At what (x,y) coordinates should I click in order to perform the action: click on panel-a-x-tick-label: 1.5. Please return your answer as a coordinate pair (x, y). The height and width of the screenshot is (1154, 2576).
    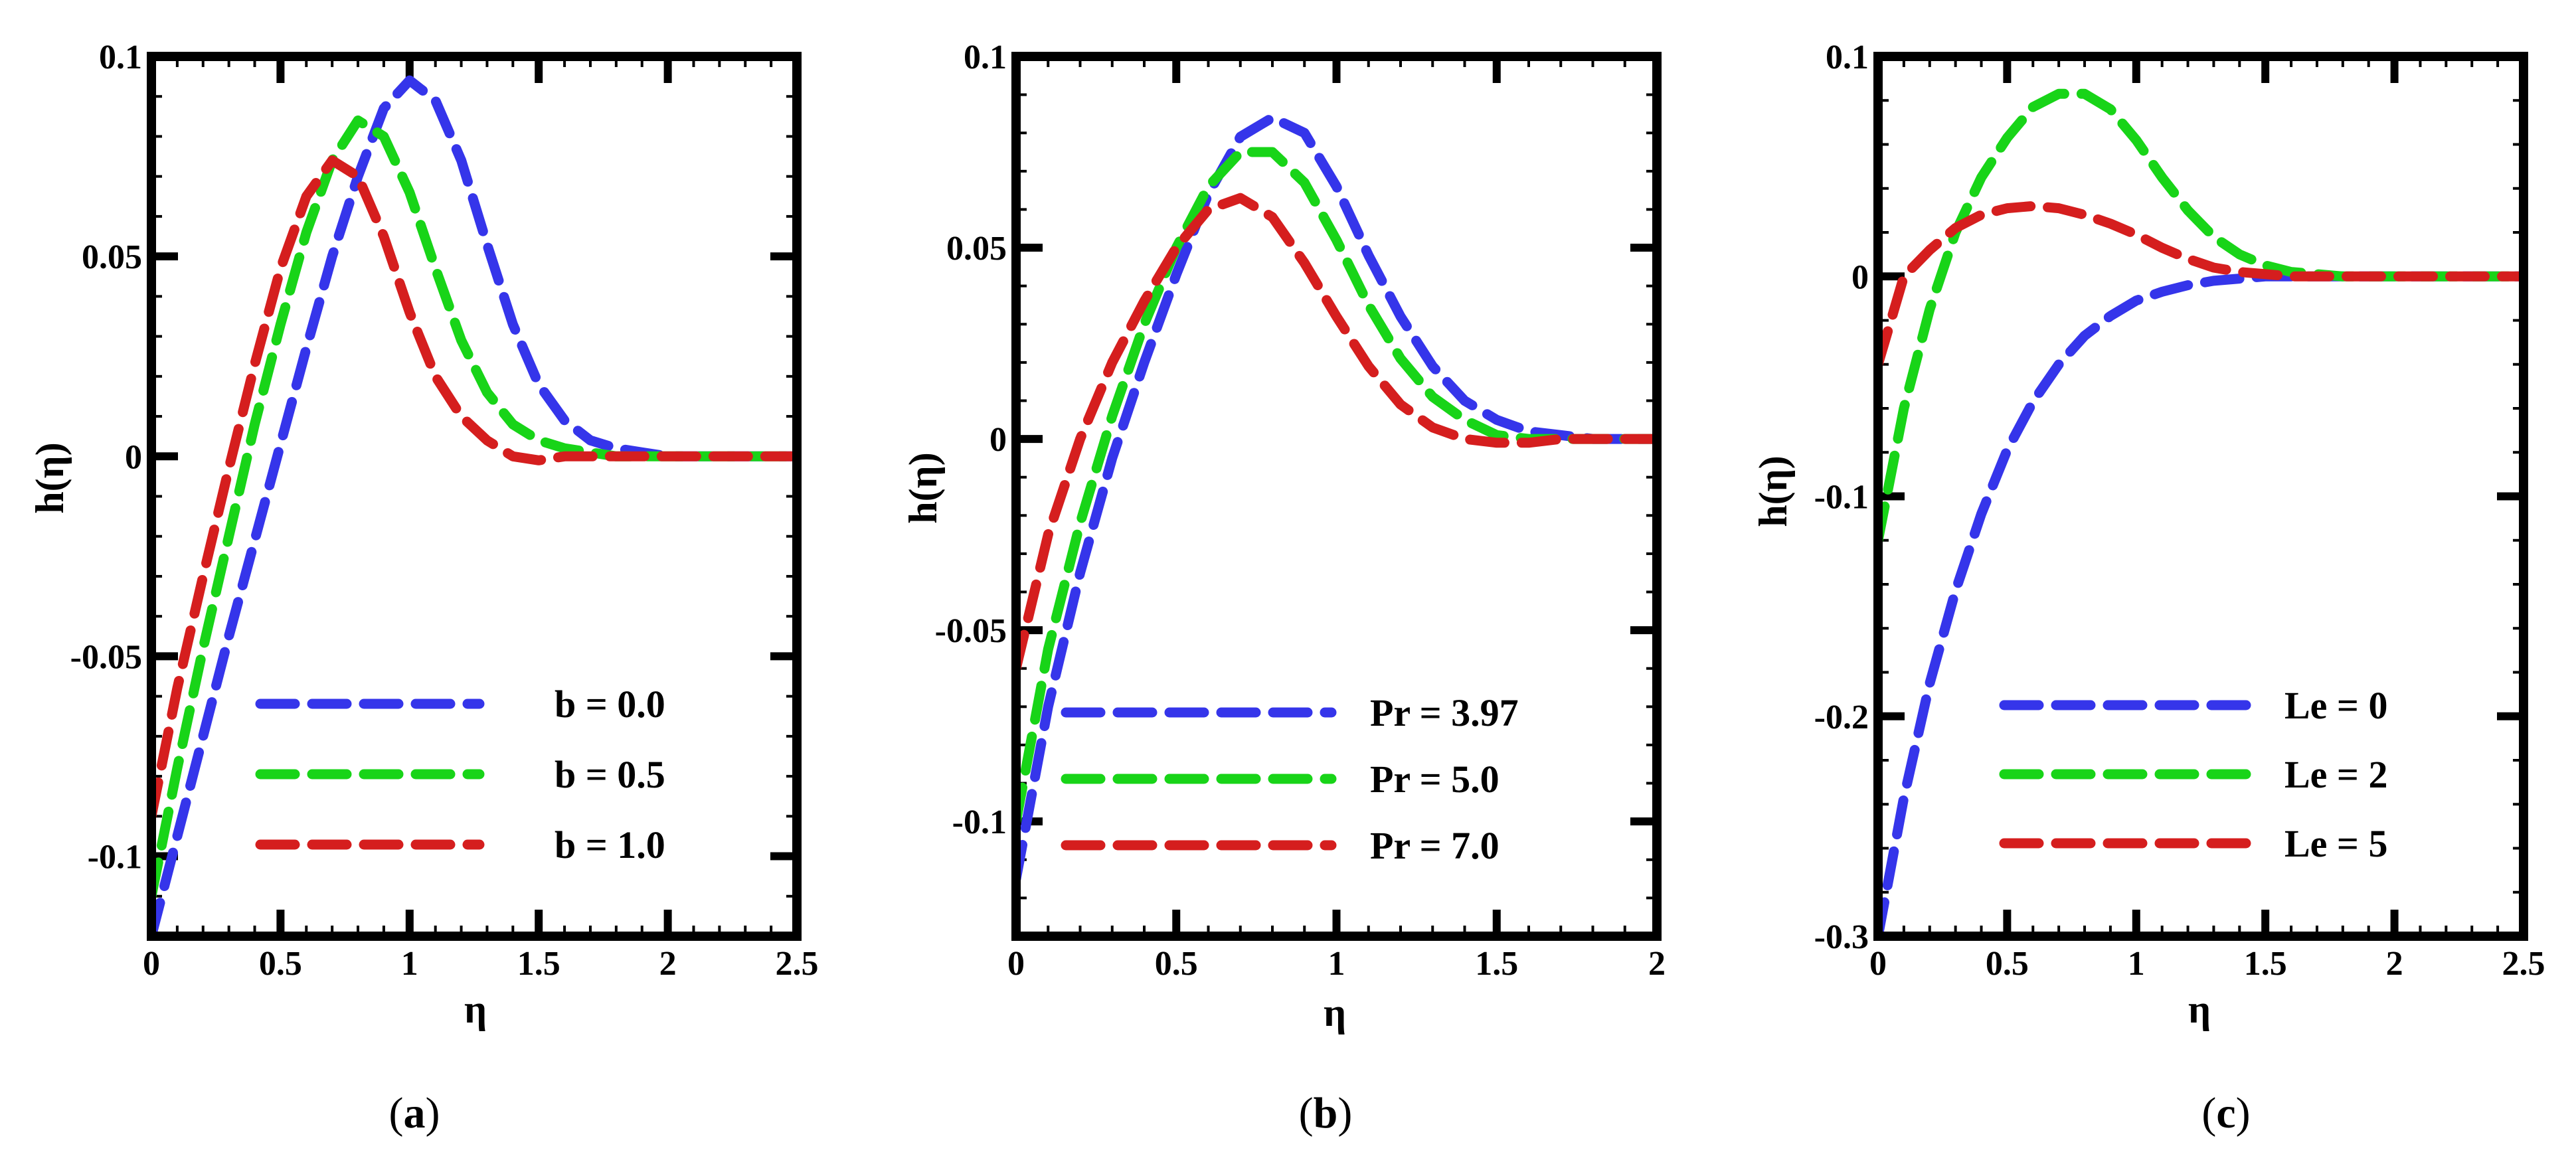
    Looking at the image, I should click on (538, 964).